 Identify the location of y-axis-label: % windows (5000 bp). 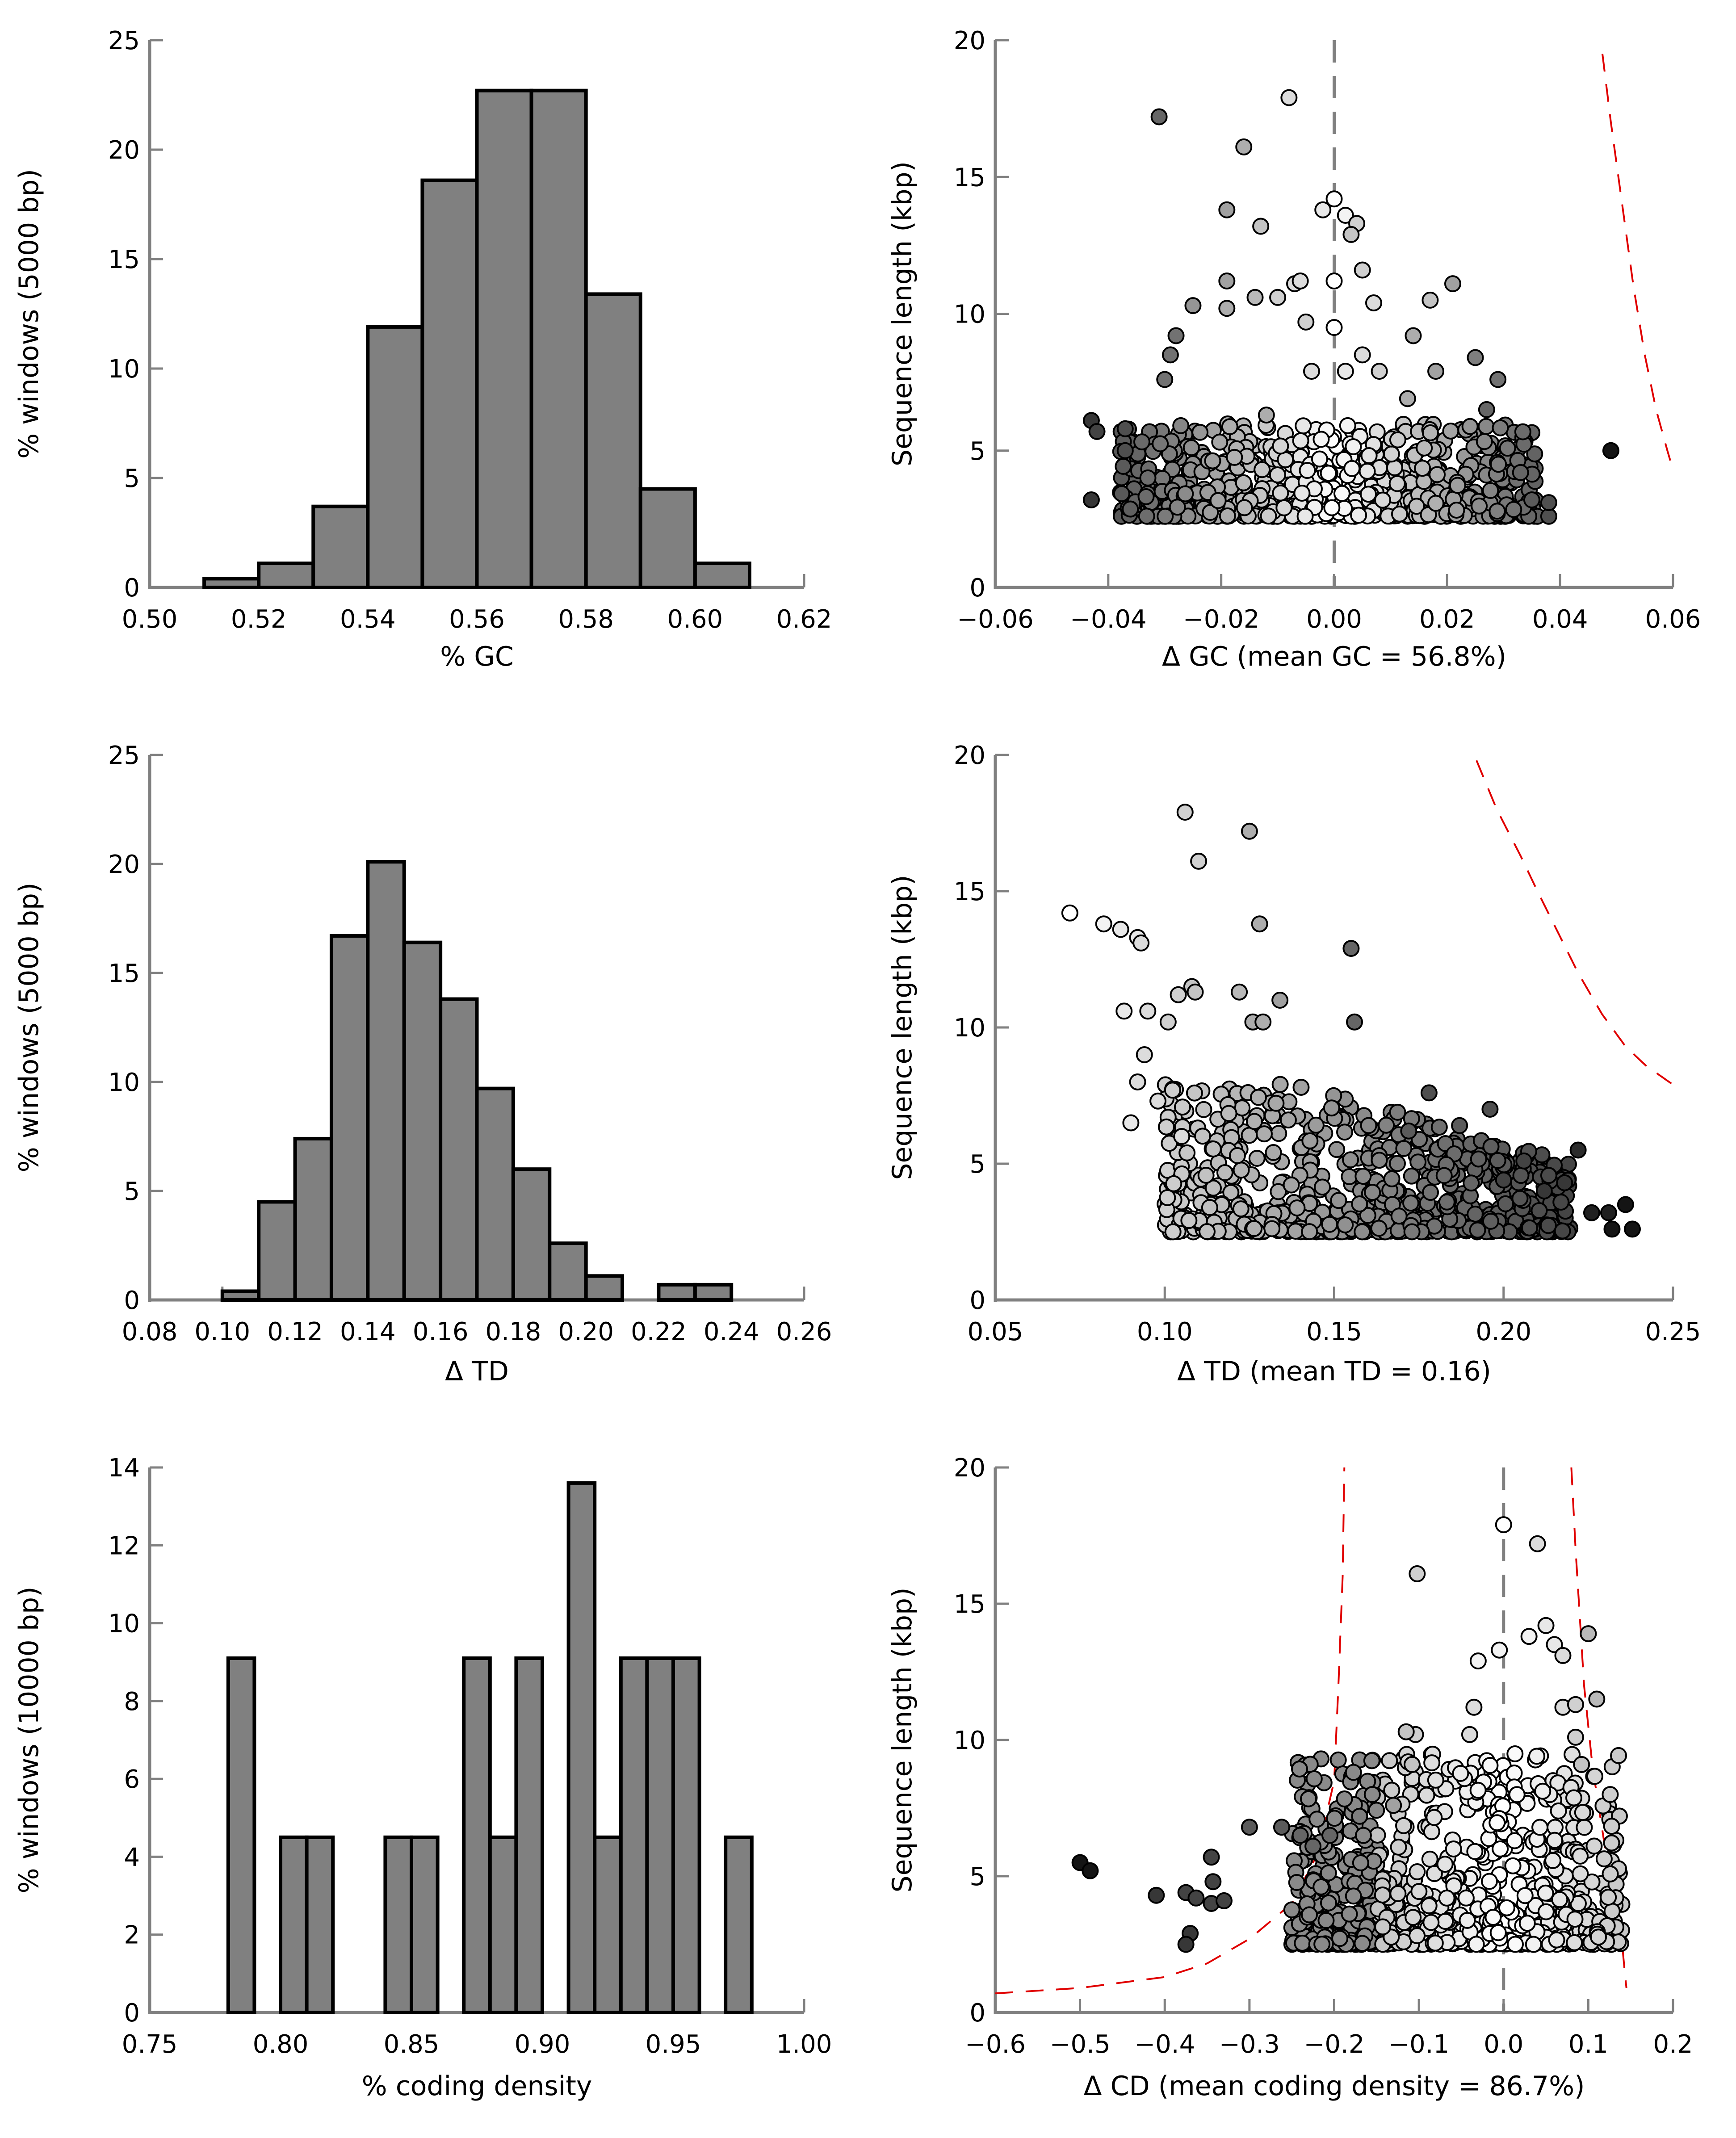
(29, 1028).